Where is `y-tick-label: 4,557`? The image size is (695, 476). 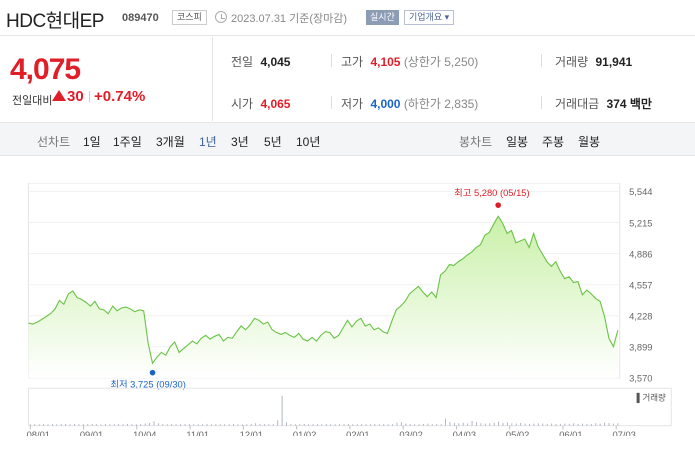
y-tick-label: 4,557 is located at coordinates (640, 285).